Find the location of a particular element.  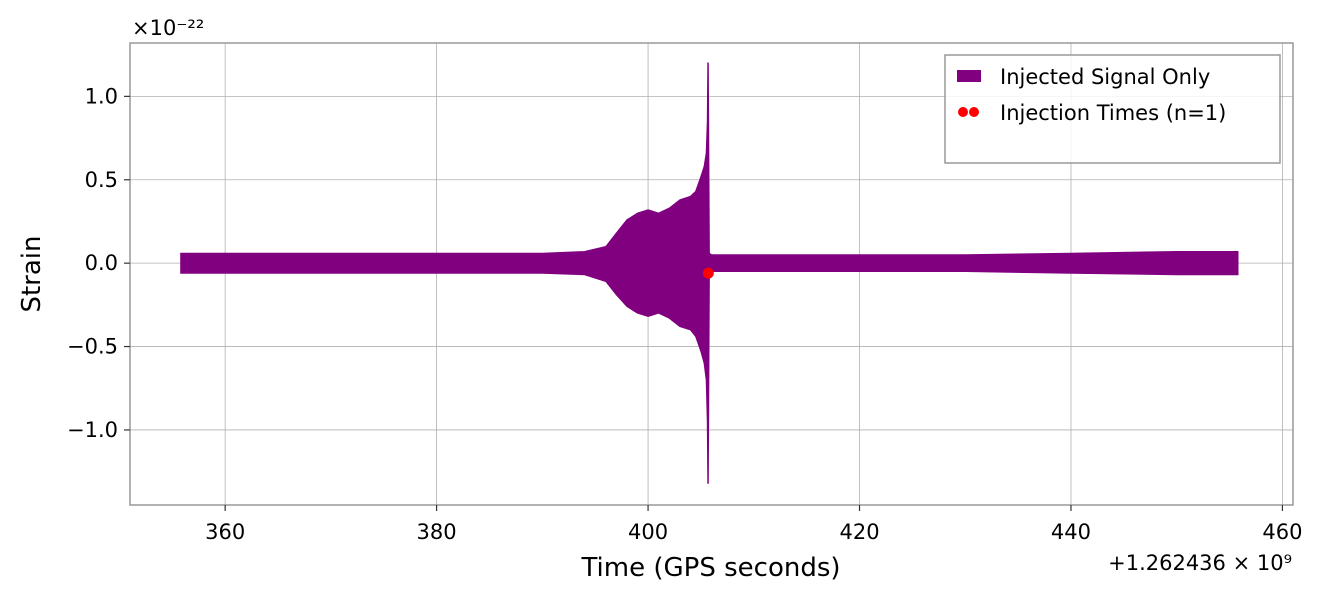

legend-swatch-injected-signal is located at coordinates (969, 76).